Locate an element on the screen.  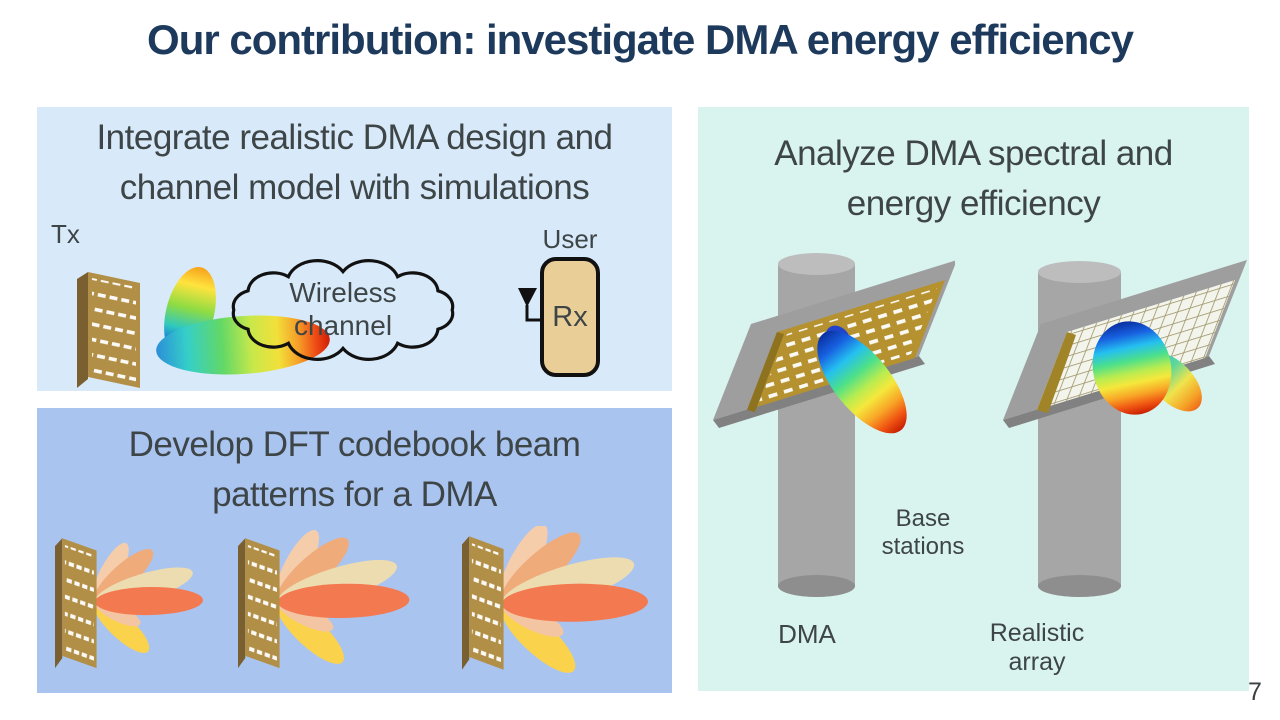
base-station-realistic-graphic is located at coordinates (1125, 428).